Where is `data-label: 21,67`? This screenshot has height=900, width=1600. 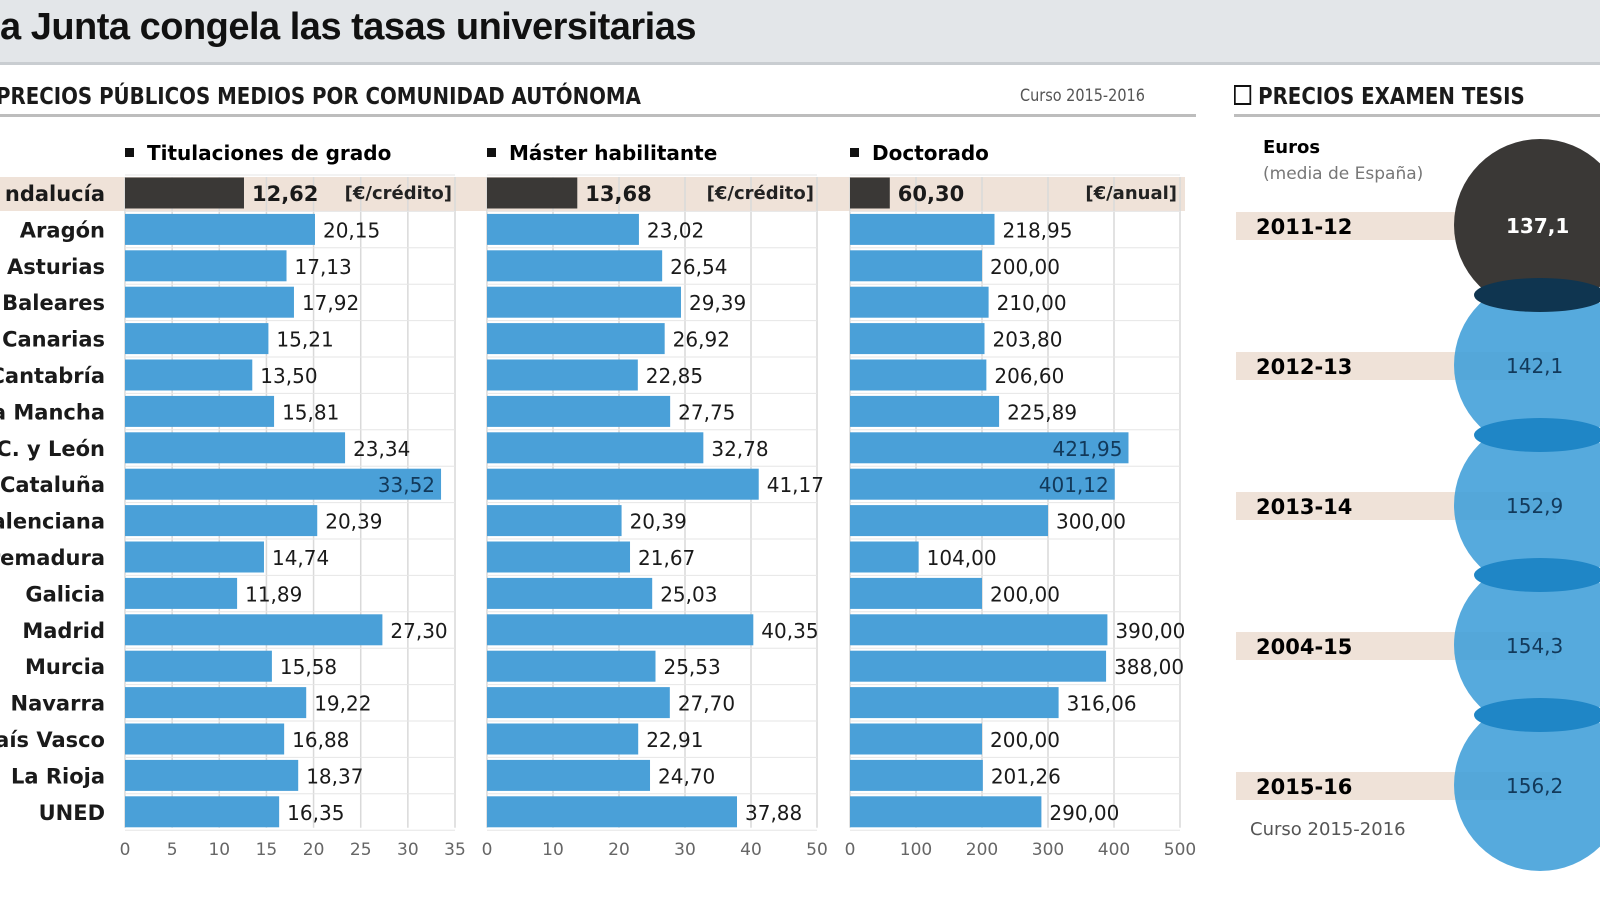 data-label: 21,67 is located at coordinates (666, 558).